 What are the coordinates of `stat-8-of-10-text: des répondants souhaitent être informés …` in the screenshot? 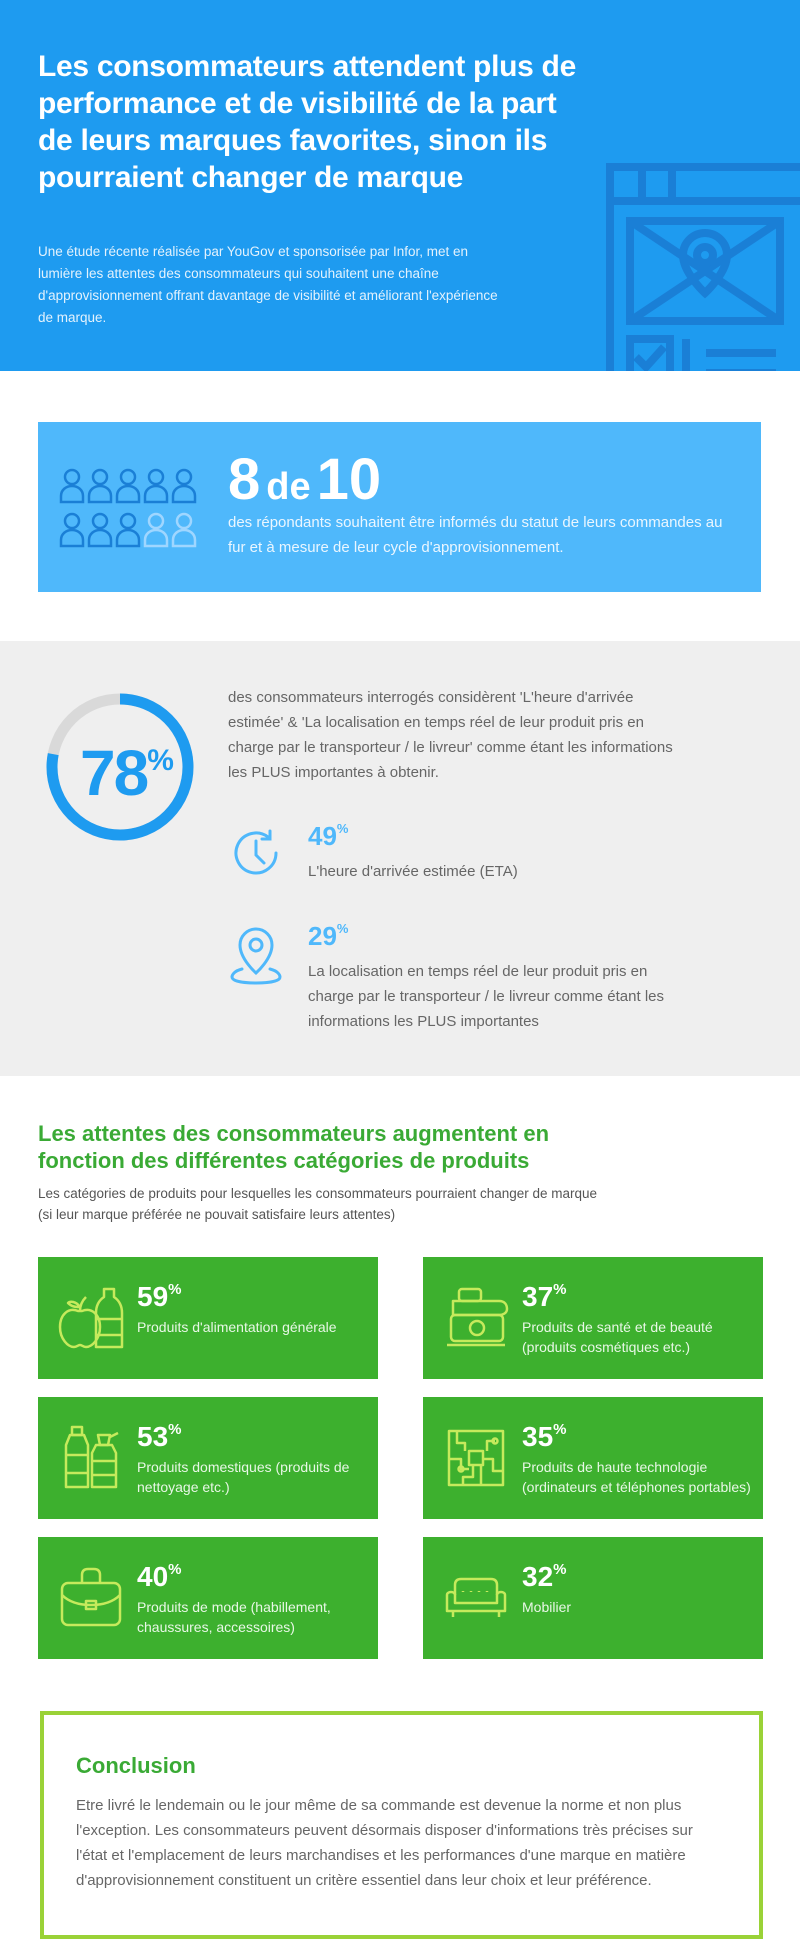 It's located at (475, 535).